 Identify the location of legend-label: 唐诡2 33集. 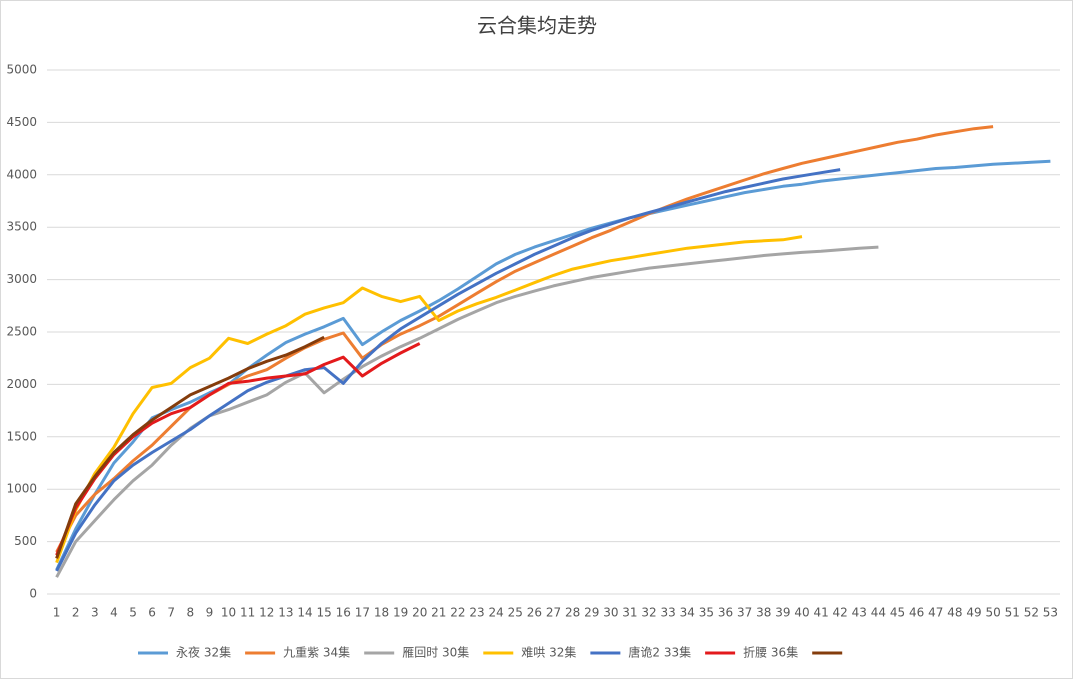
(659, 652).